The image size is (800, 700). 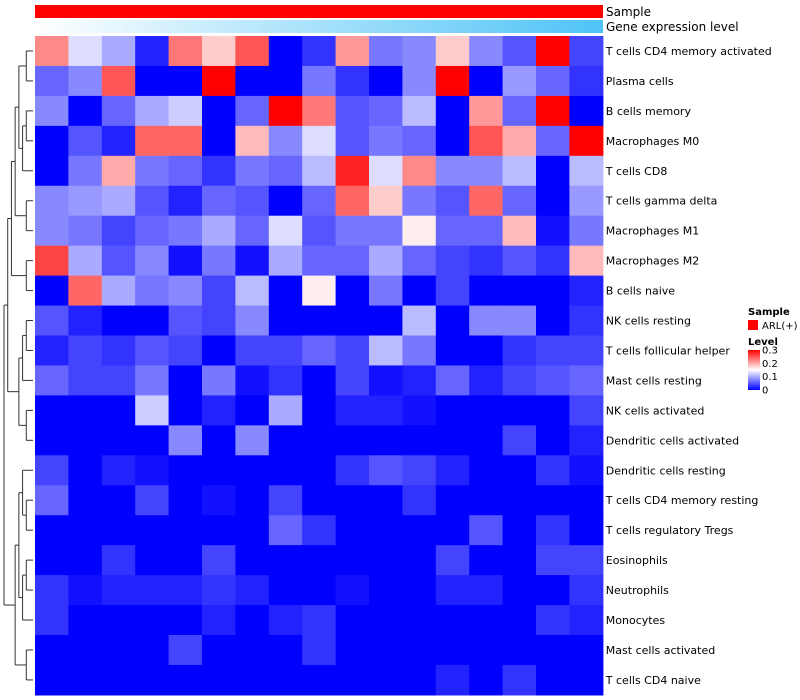 What do you see at coordinates (653, 680) in the screenshot?
I see `row-label: T cells CD4 naive` at bounding box center [653, 680].